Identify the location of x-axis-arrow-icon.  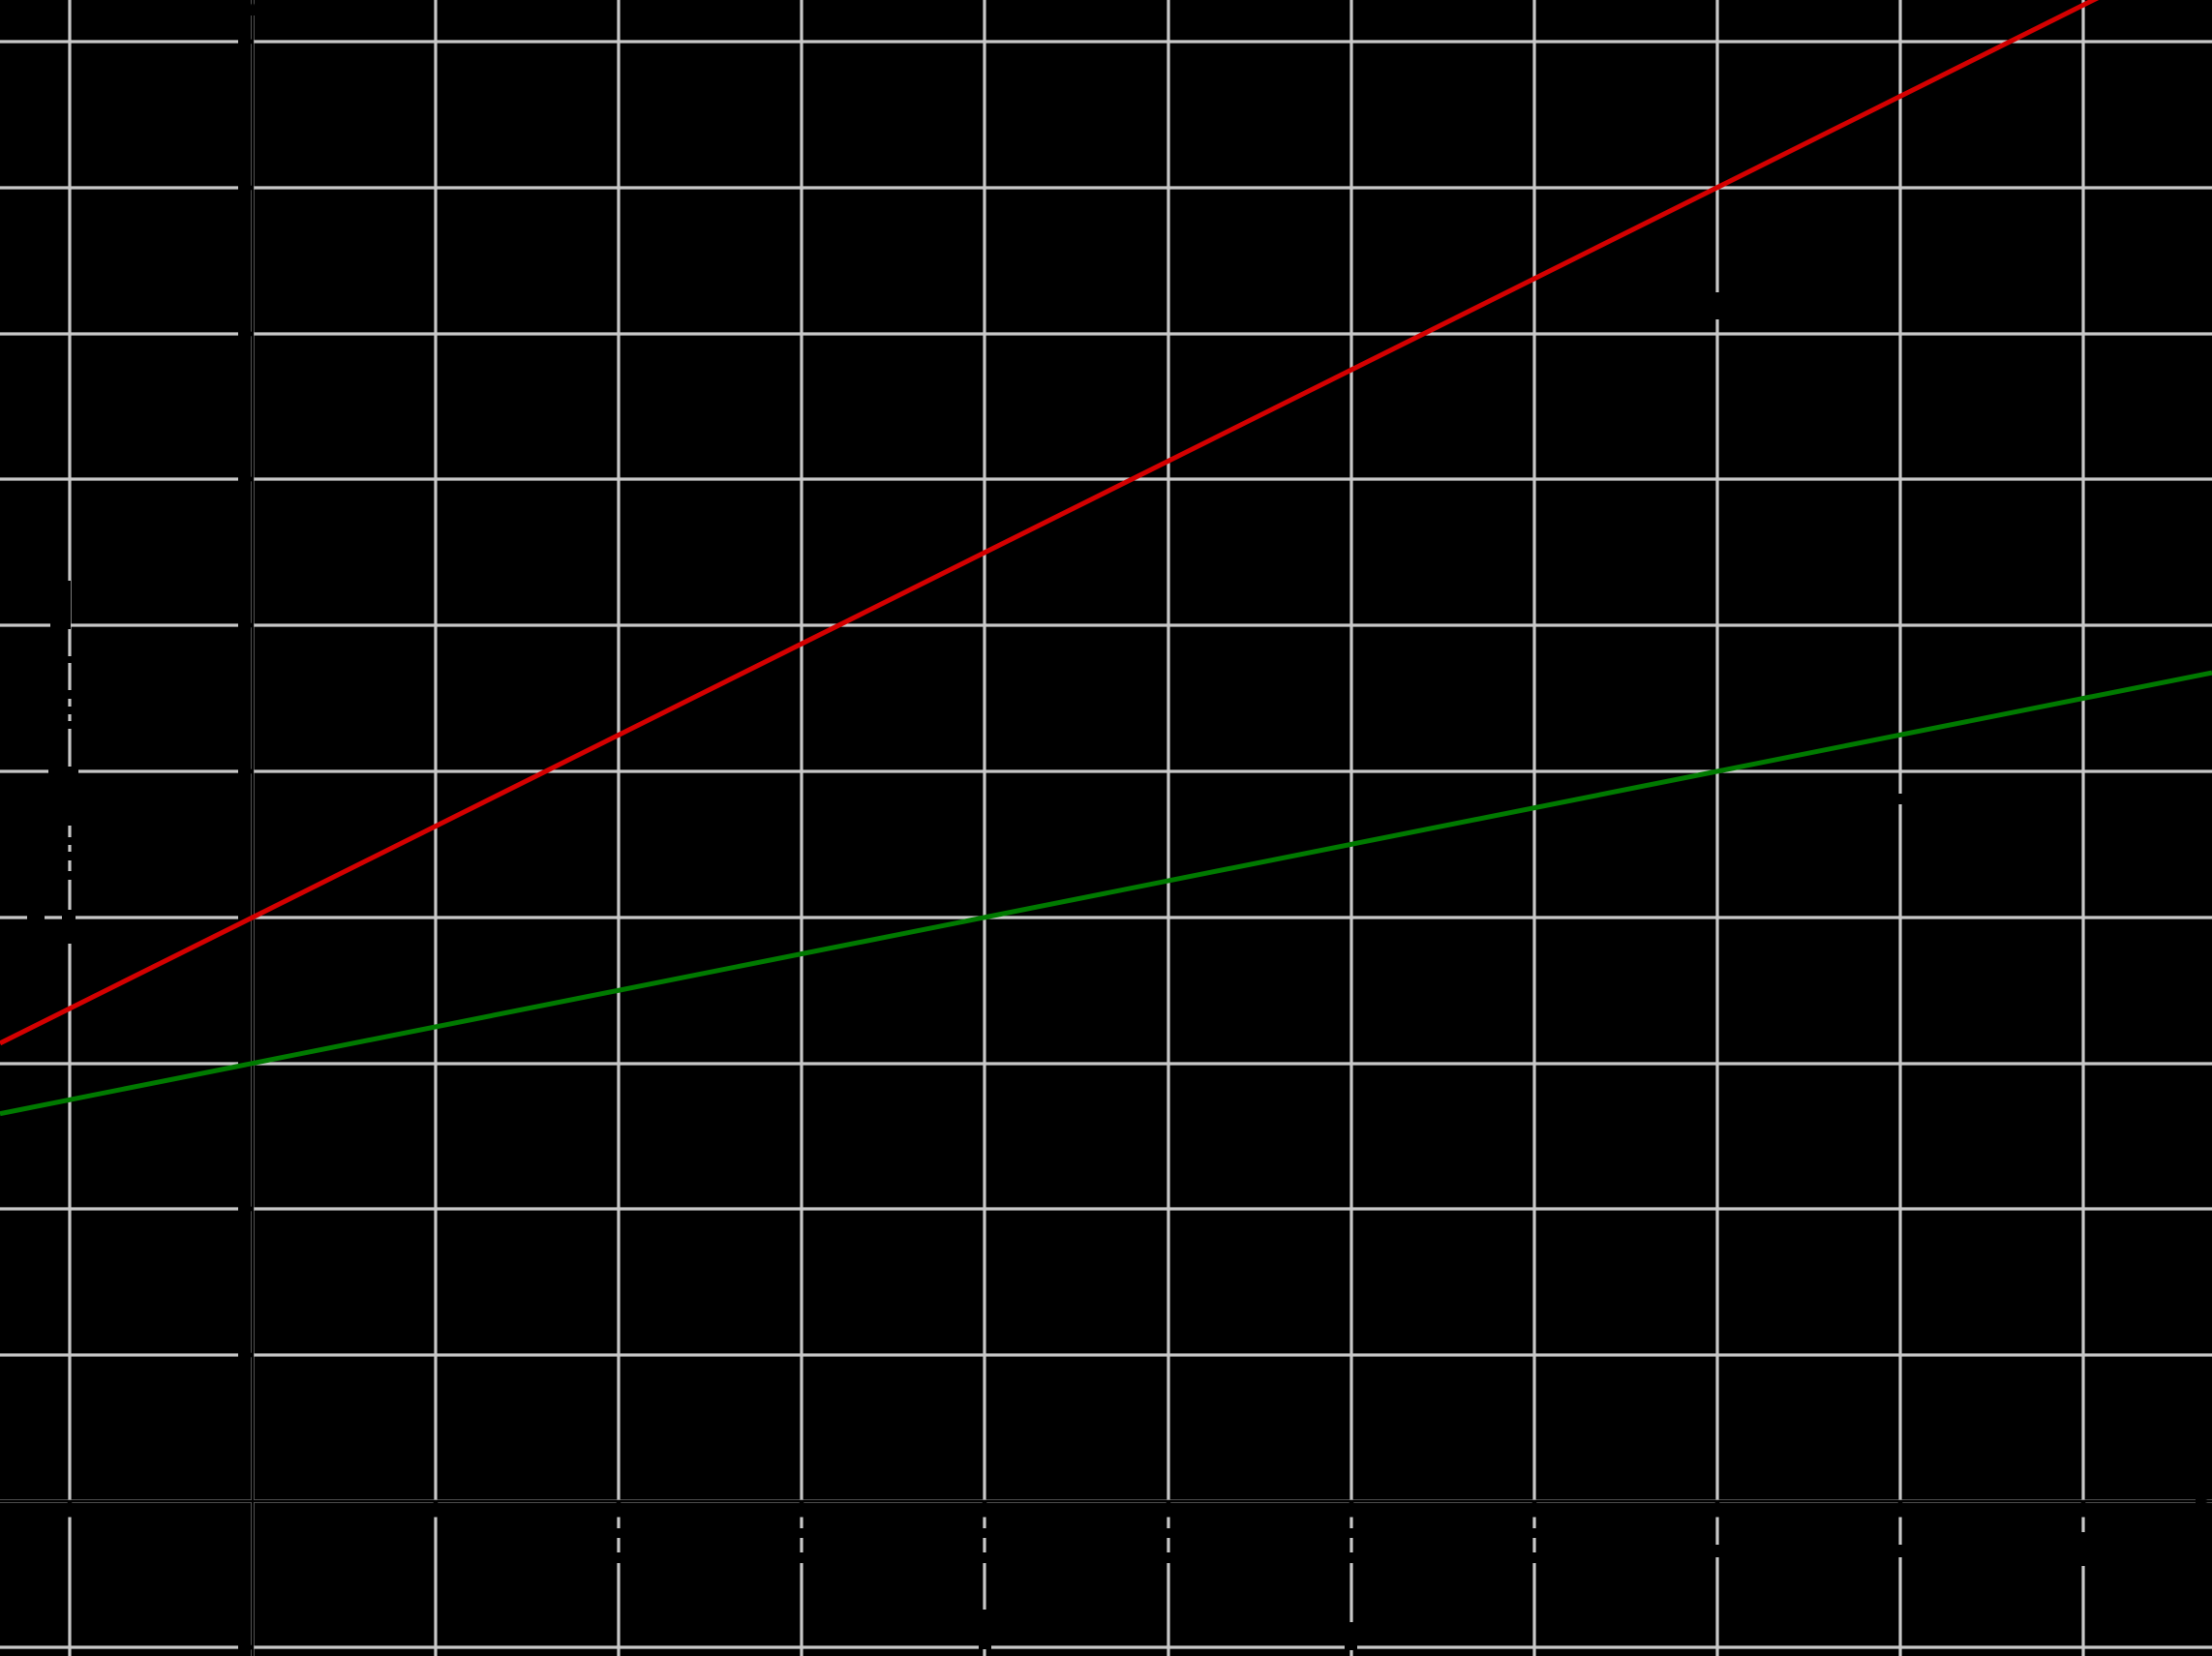
(2203, 1501).